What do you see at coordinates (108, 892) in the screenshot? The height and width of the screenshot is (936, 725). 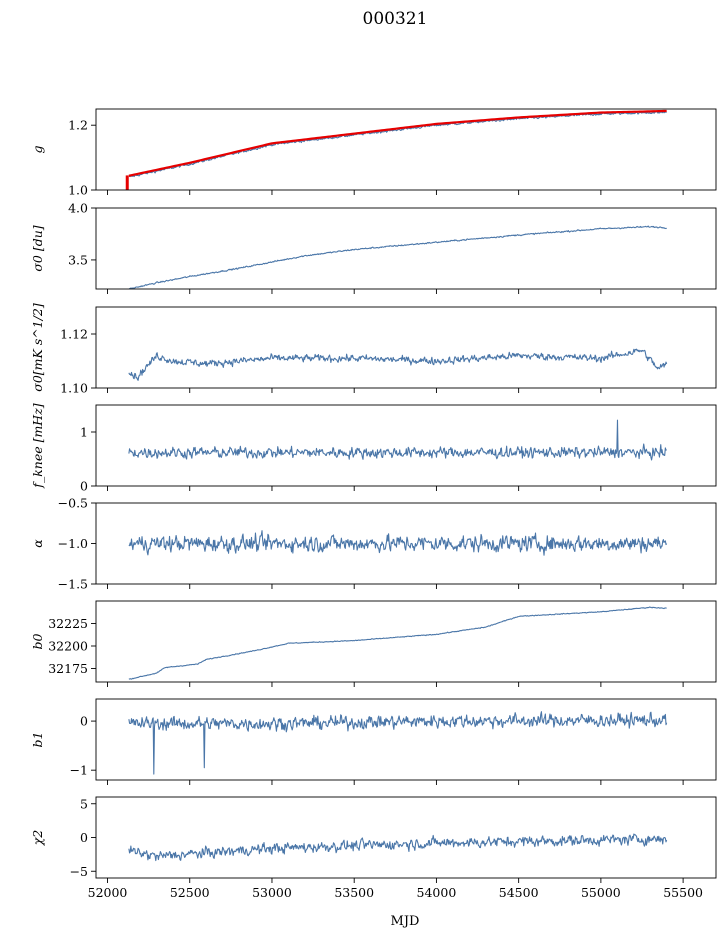 I see `x-tick-label: 52000` at bounding box center [108, 892].